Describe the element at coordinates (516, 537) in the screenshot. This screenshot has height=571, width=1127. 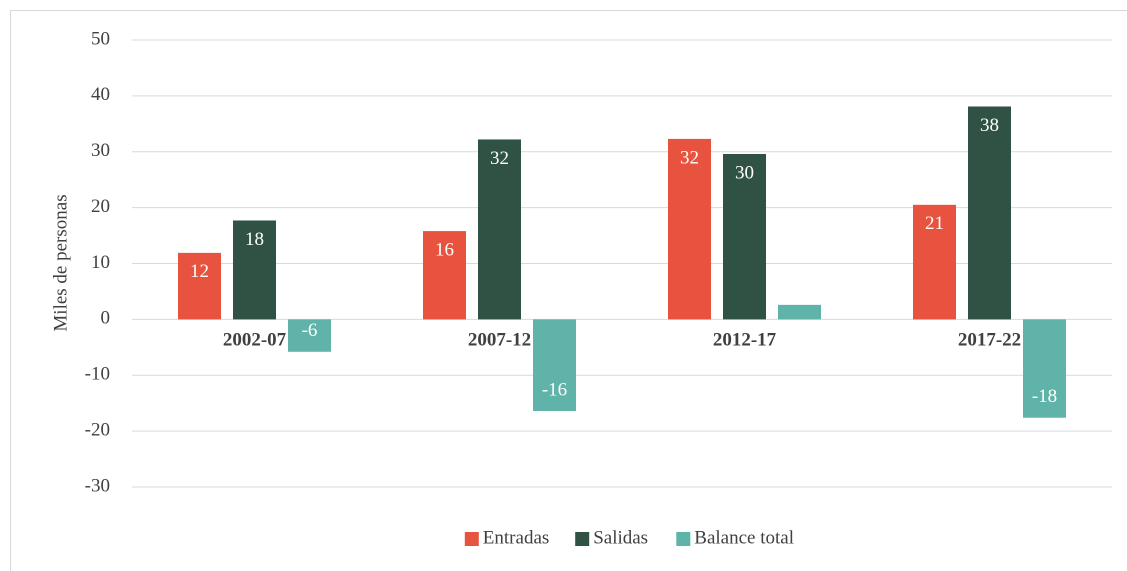
I see `legend-label: Entradas` at that location.